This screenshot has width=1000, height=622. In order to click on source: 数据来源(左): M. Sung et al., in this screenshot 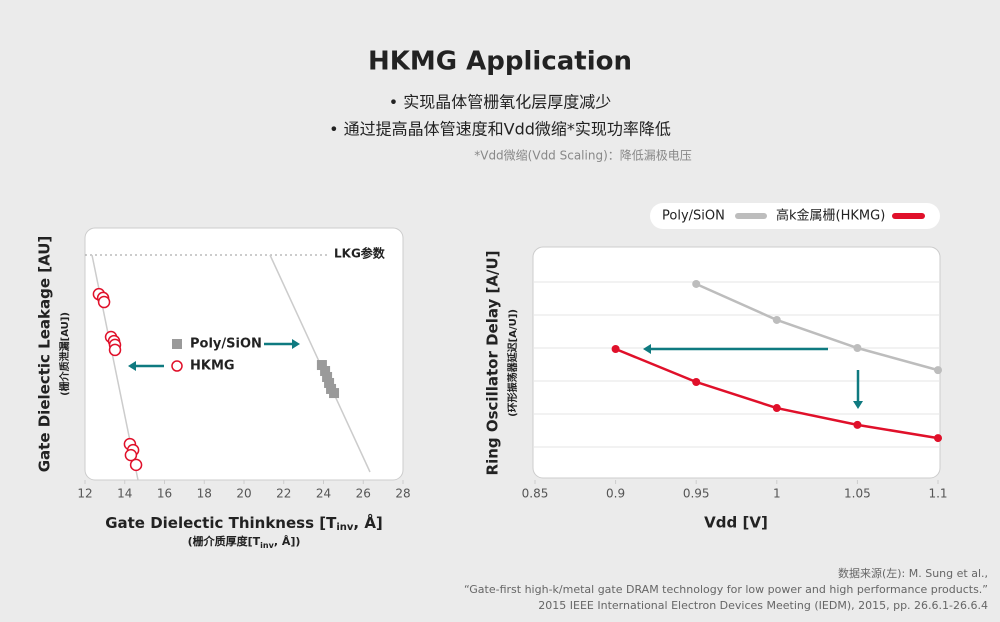, I will do `click(913, 573)`.